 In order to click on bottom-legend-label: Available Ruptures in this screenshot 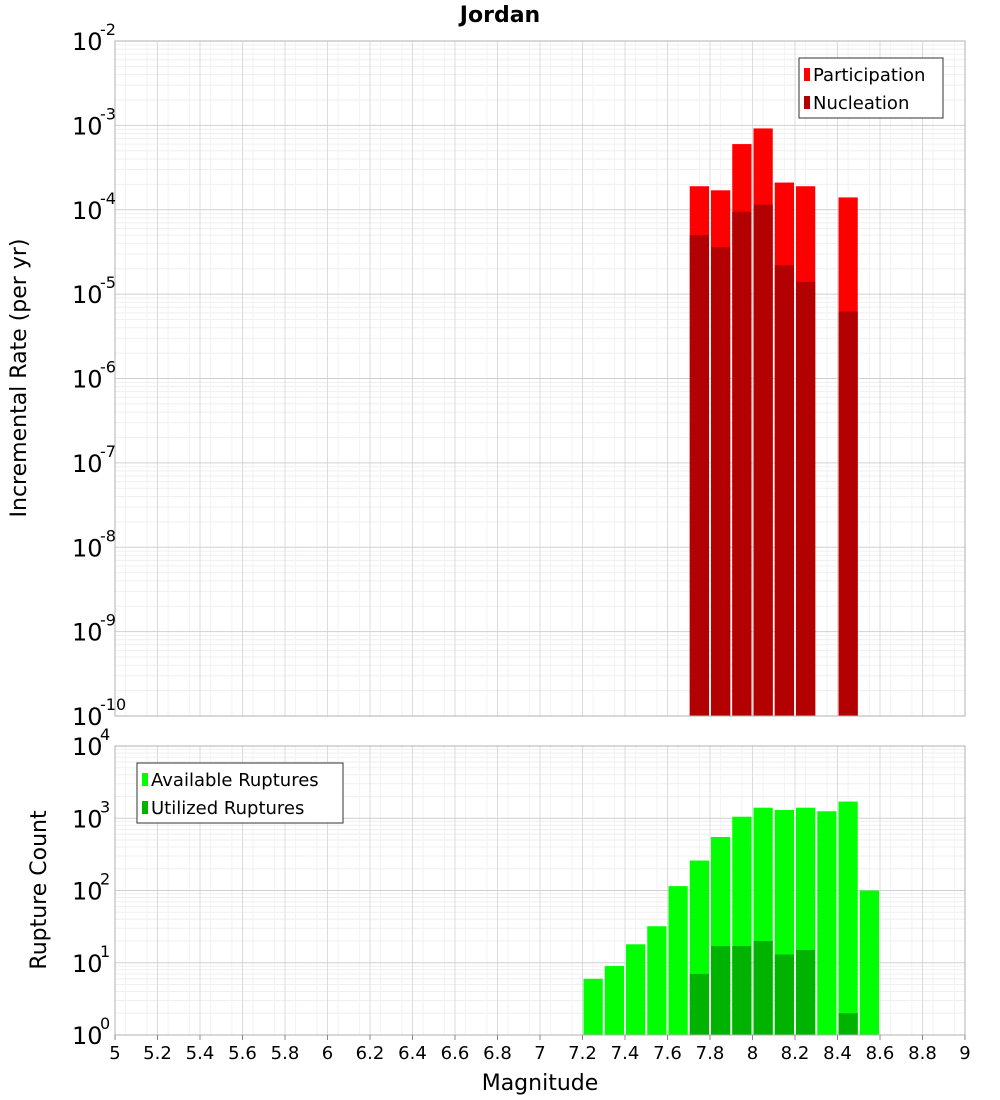, I will do `click(235, 780)`.